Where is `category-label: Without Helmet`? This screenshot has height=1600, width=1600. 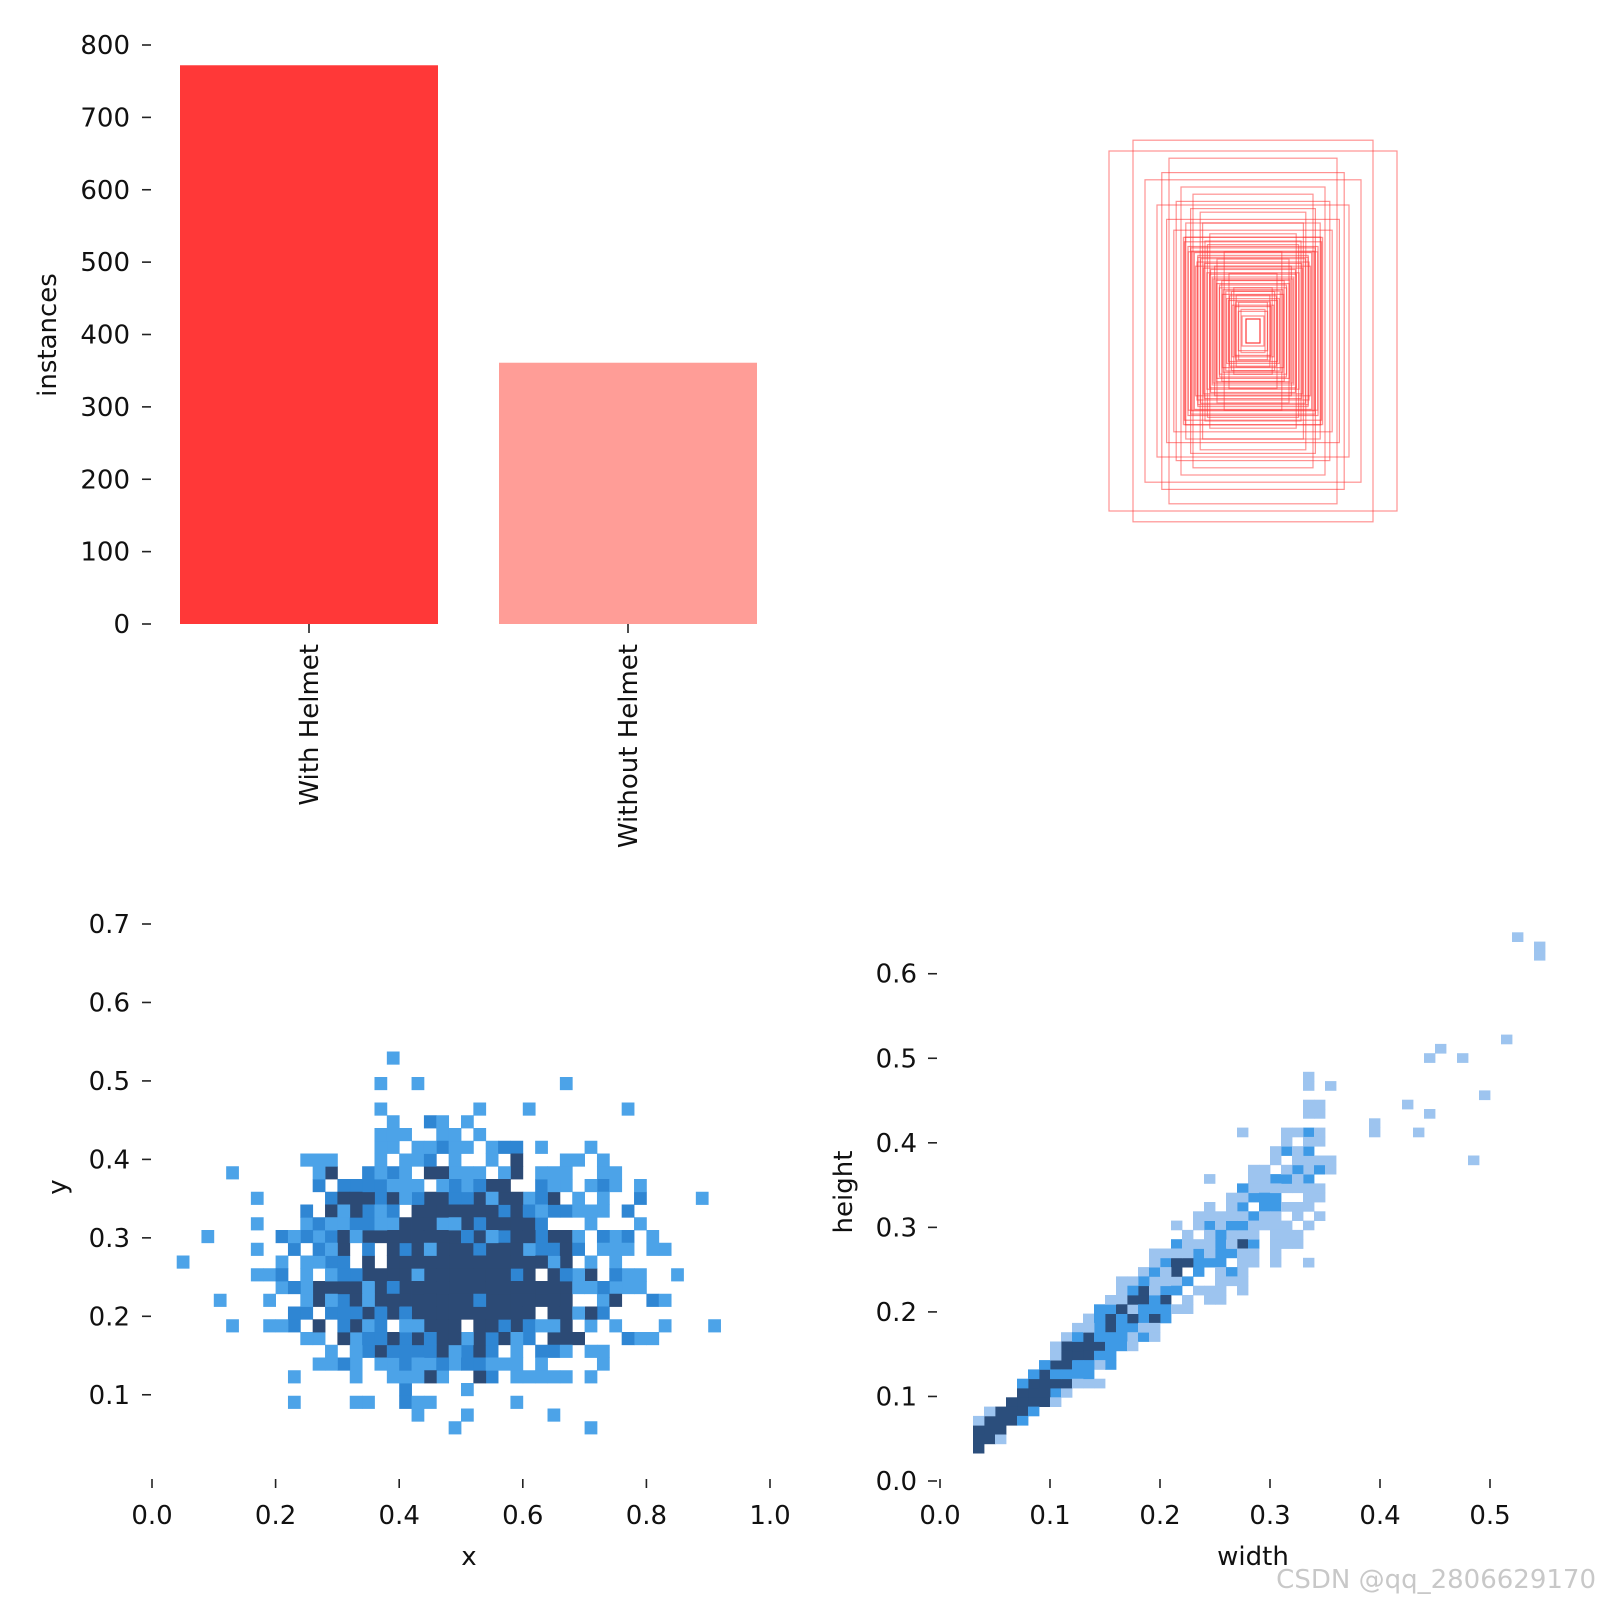 category-label: Without Helmet is located at coordinates (629, 746).